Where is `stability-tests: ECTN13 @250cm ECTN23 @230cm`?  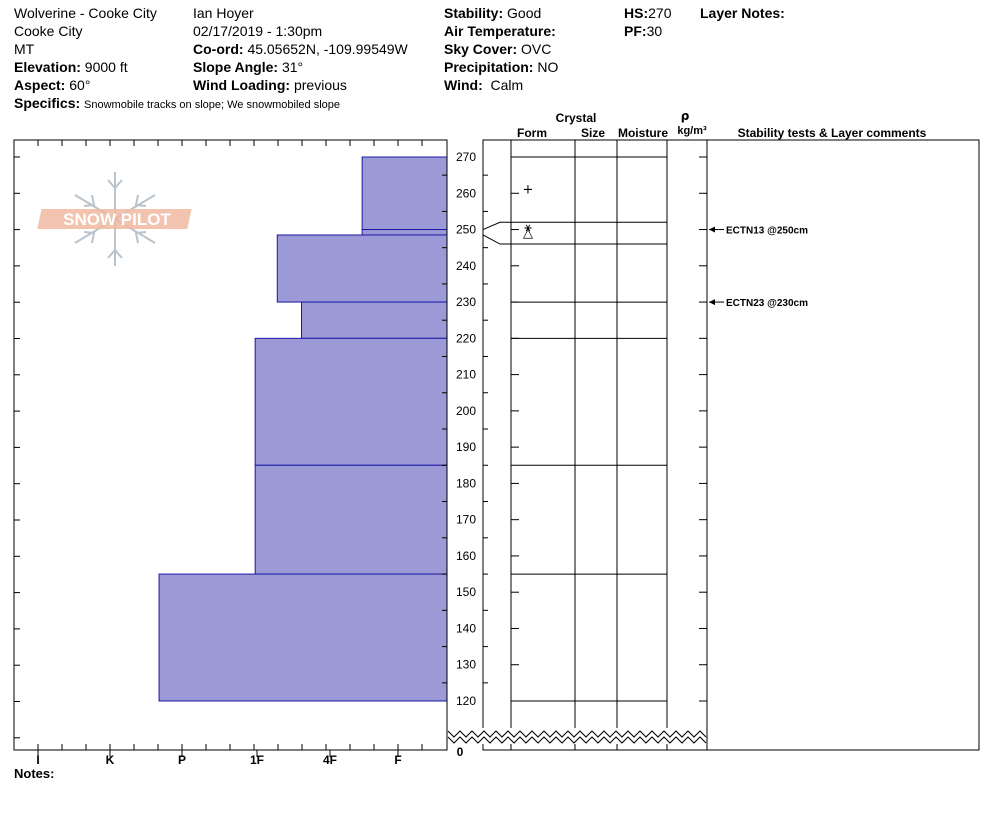 stability-tests: ECTN13 @250cm ECTN23 @230cm is located at coordinates (758, 267).